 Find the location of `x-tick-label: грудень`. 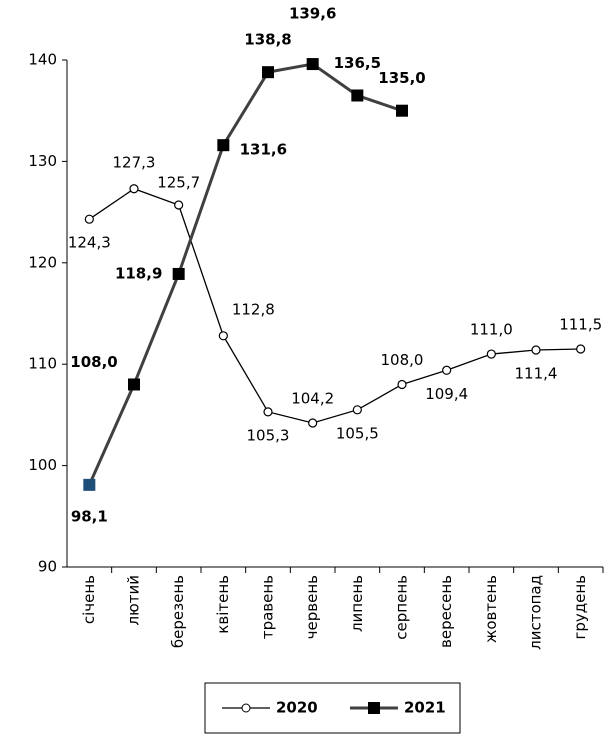

x-tick-label: грудень is located at coordinates (580, 607).